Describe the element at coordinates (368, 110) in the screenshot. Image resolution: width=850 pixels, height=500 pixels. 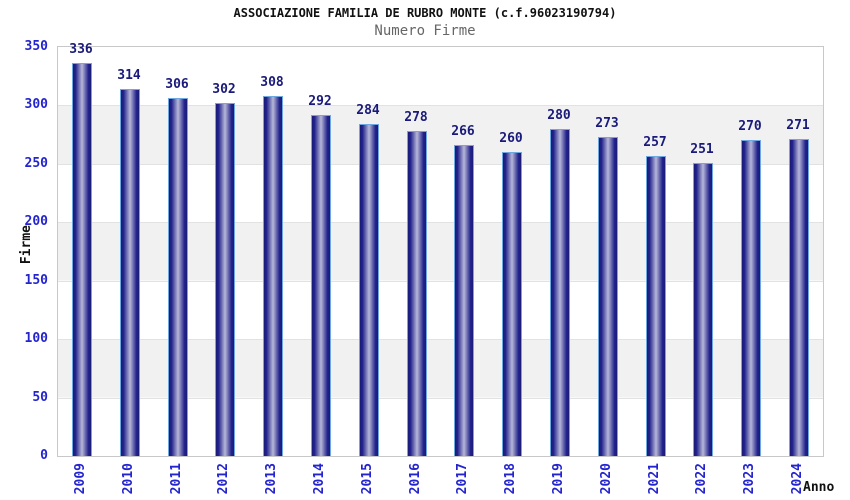
I see `bar-value-label: 284` at that location.